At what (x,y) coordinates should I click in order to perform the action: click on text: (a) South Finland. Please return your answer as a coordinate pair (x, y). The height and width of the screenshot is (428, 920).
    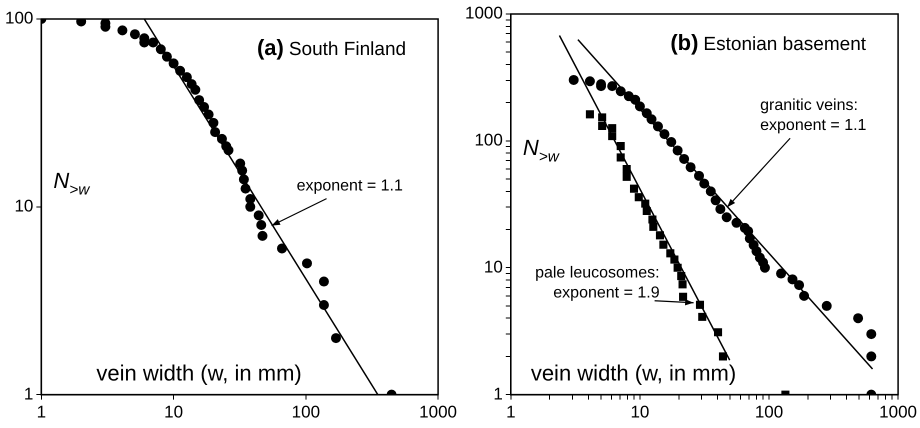
    Looking at the image, I should click on (331, 47).